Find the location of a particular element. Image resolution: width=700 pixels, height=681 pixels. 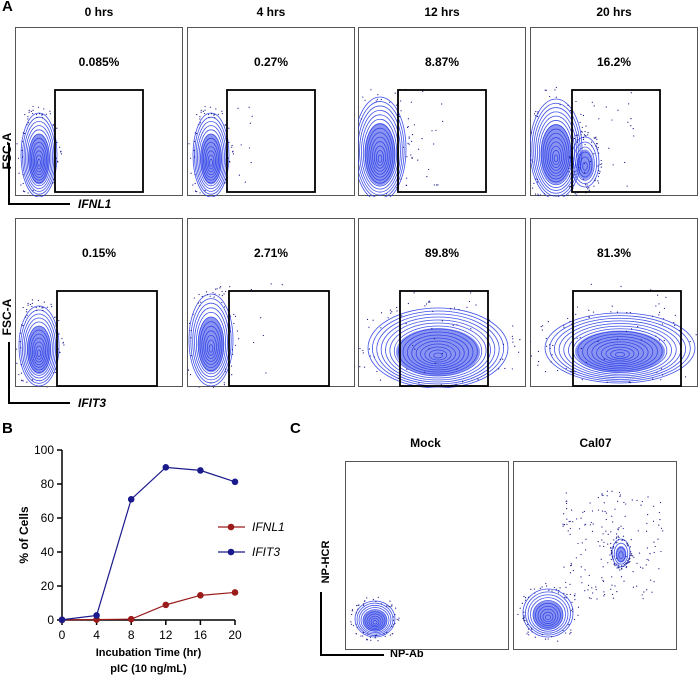

row1-x-label: IFNL1 is located at coordinates (95, 204).